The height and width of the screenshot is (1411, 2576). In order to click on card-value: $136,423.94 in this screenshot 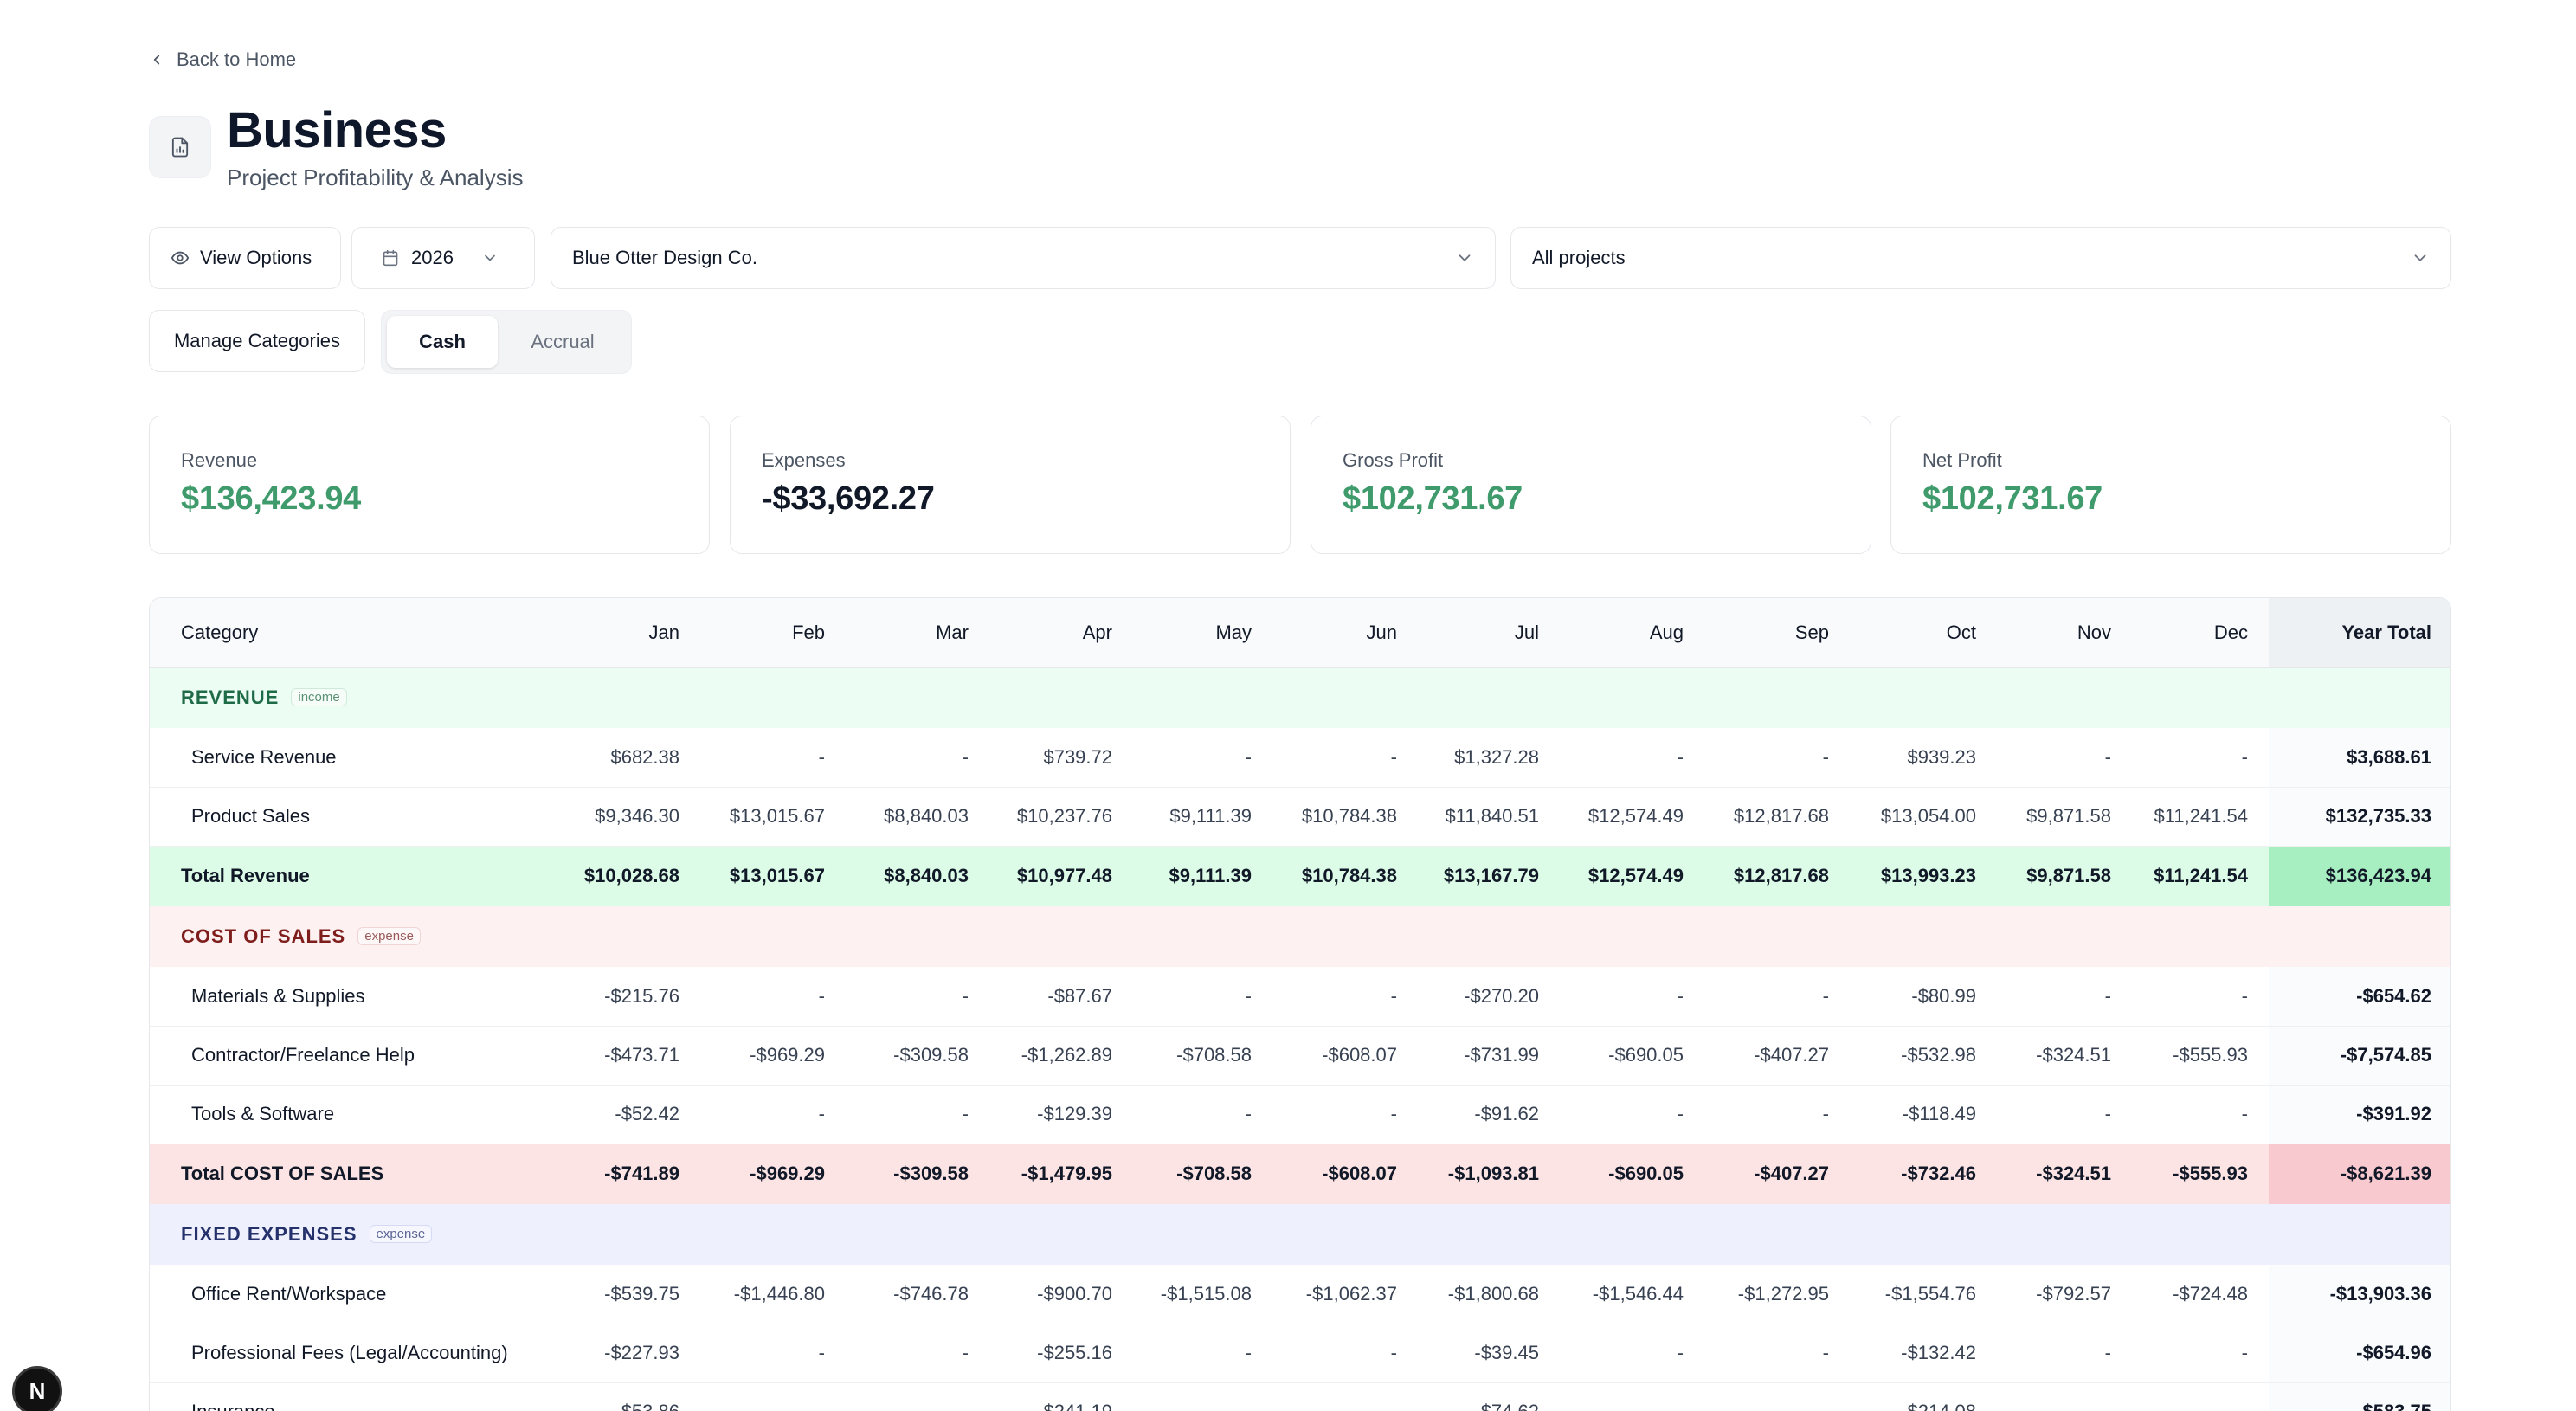, I will do `click(271, 499)`.